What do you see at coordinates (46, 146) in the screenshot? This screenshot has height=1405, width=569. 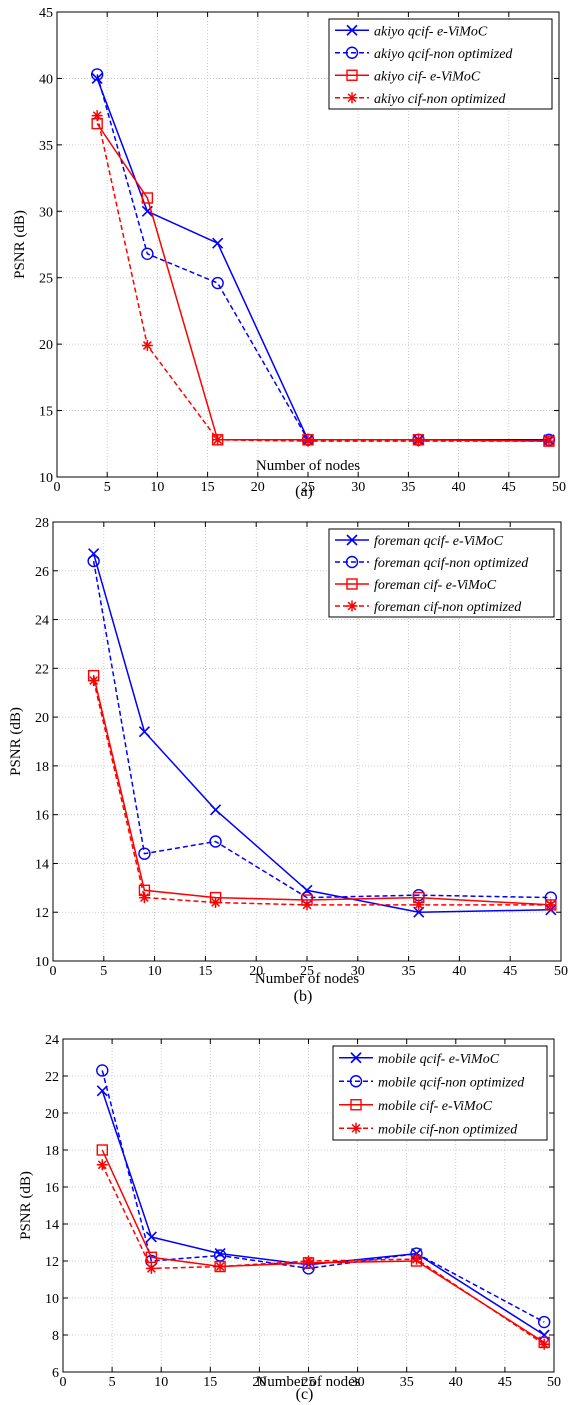 I see `y-tick-label: 35` at bounding box center [46, 146].